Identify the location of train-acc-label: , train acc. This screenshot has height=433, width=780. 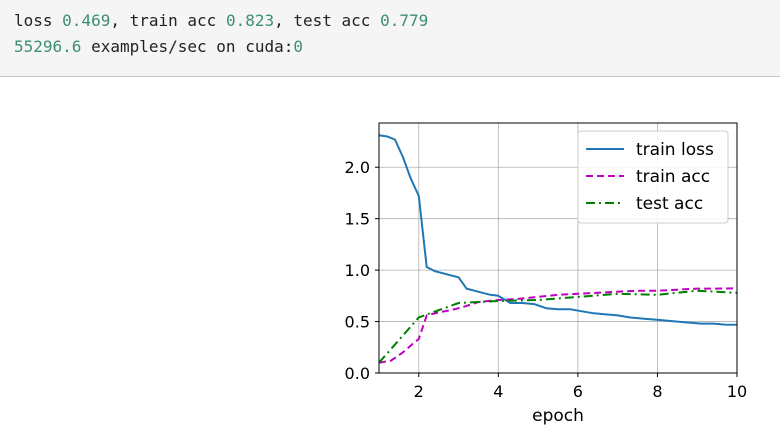
(168, 20).